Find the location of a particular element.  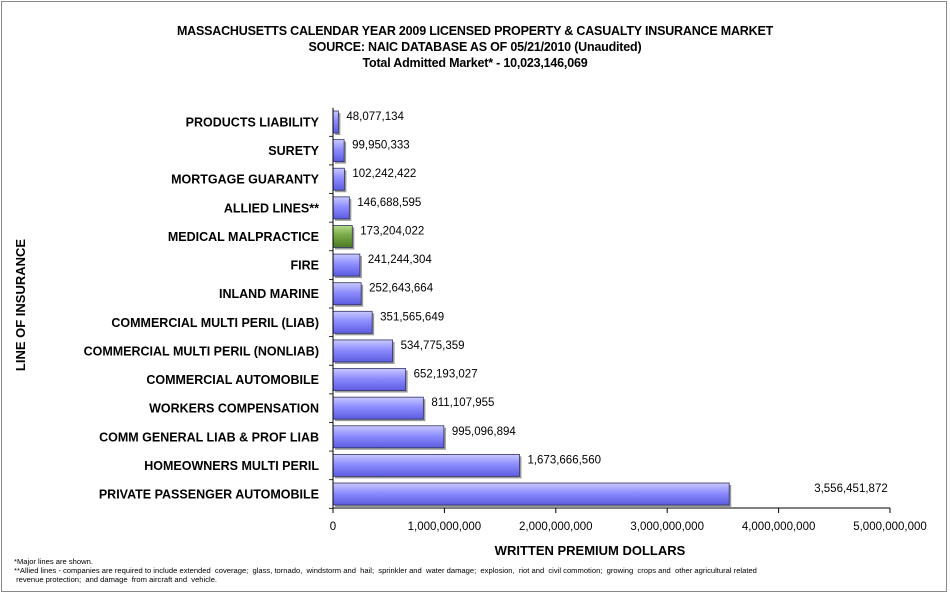

value-label: 3,556,451,872 is located at coordinates (851, 489).